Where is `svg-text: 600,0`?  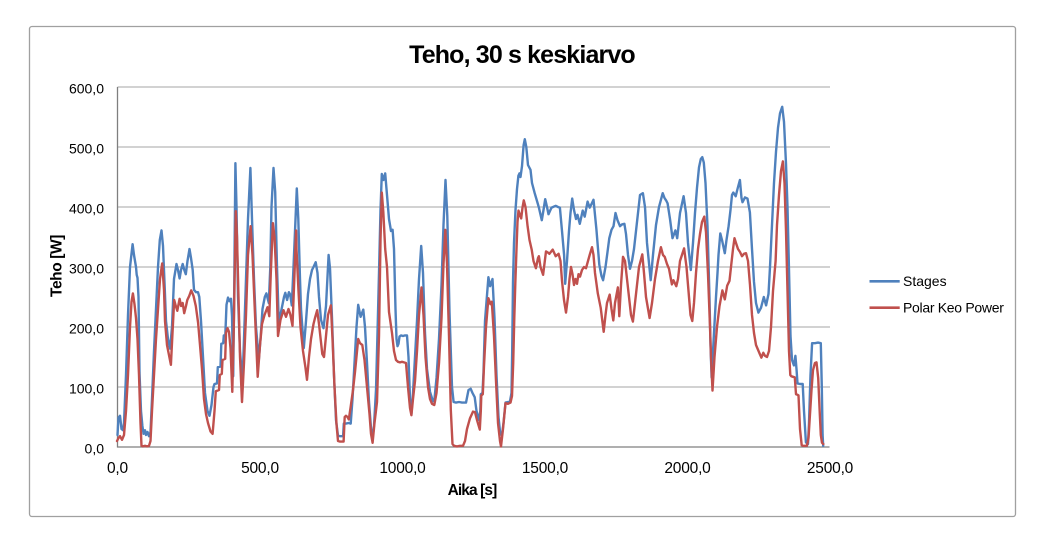
svg-text: 600,0 is located at coordinates (86, 89).